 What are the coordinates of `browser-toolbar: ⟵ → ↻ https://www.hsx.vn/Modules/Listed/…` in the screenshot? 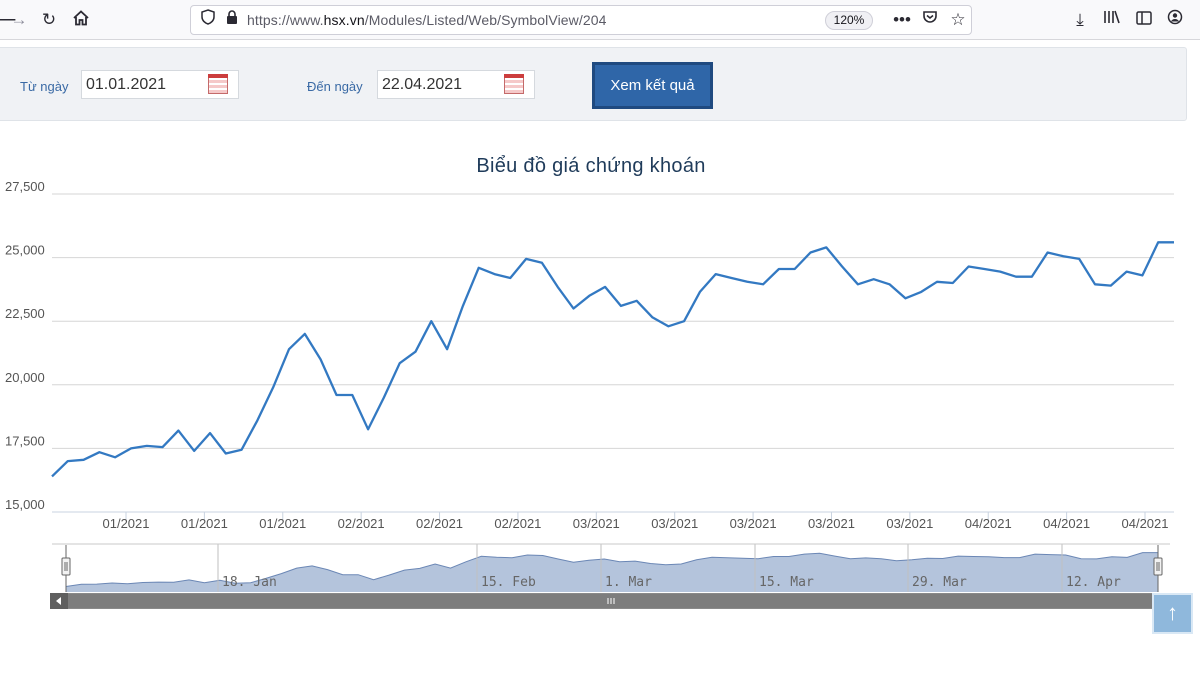 It's located at (600, 20).